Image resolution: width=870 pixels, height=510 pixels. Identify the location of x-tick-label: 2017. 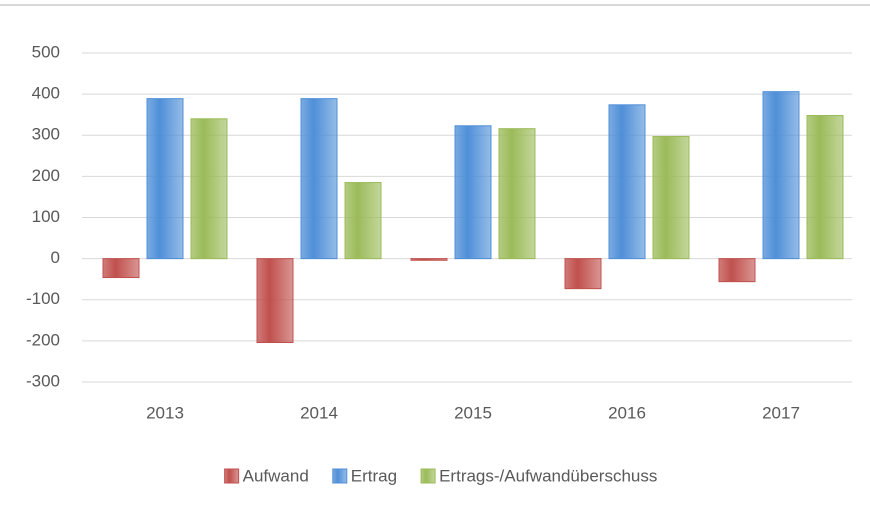
(781, 412).